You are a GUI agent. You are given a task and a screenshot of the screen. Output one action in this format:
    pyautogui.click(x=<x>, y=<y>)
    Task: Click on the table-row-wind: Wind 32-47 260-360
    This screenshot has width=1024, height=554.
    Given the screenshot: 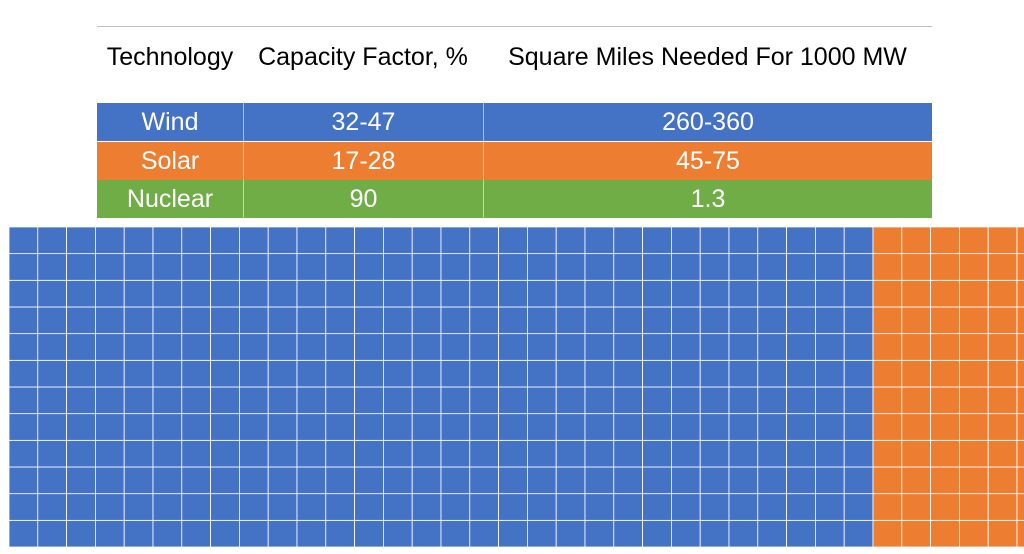 What is the action you would take?
    pyautogui.click(x=514, y=122)
    